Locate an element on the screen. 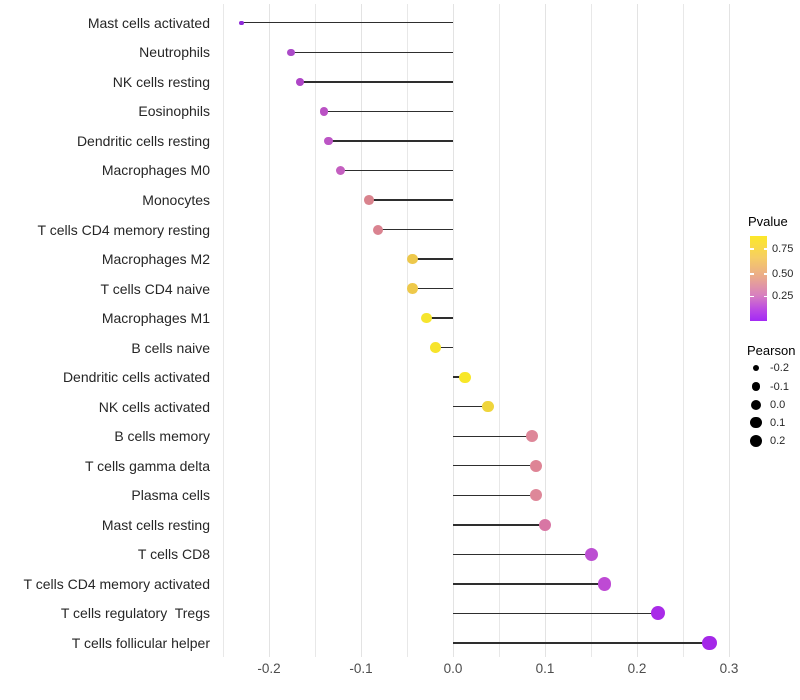 This screenshot has height=700, width=800. pearson-legend-title: Pearson is located at coordinates (771, 350).